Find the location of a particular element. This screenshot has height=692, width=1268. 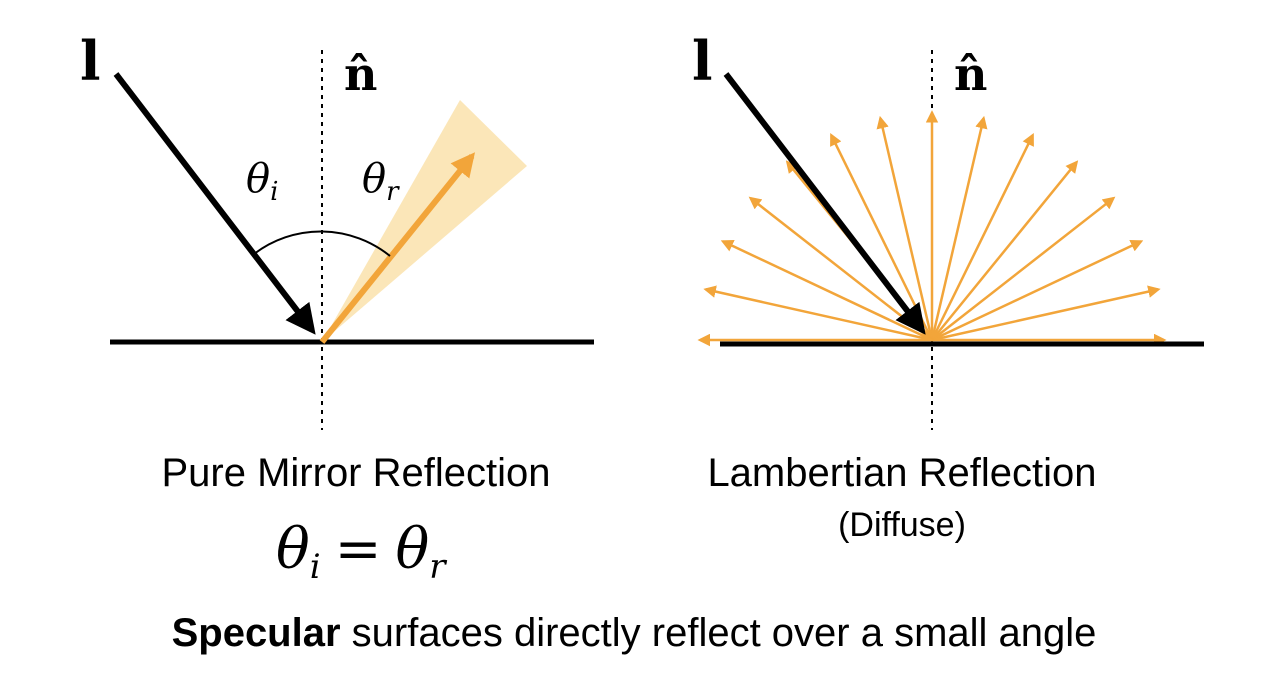

theta-i-symbol: θ is located at coordinates (258, 179).